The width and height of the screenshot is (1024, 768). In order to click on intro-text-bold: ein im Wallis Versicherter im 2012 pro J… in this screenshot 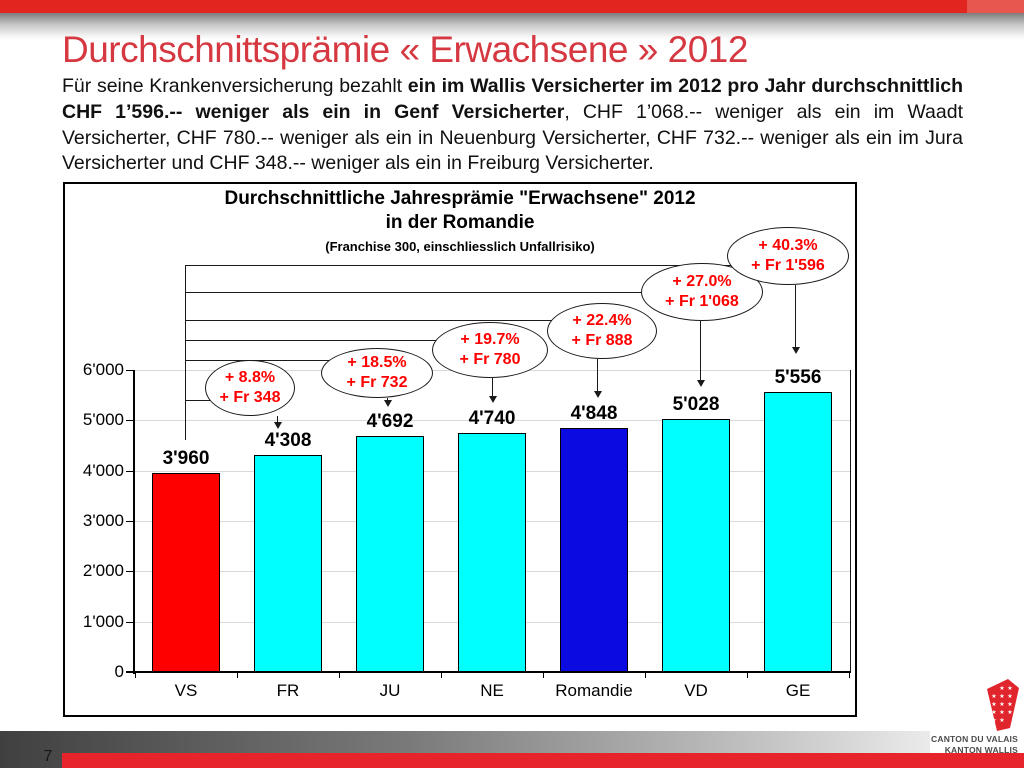, I will do `click(513, 99)`.